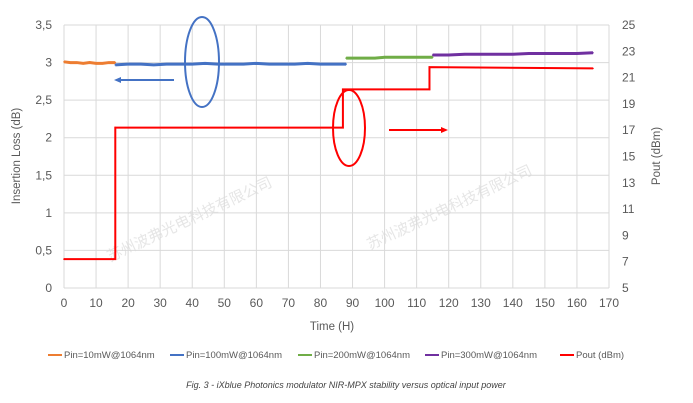  I want to click on x-tick-label: 150, so click(545, 303).